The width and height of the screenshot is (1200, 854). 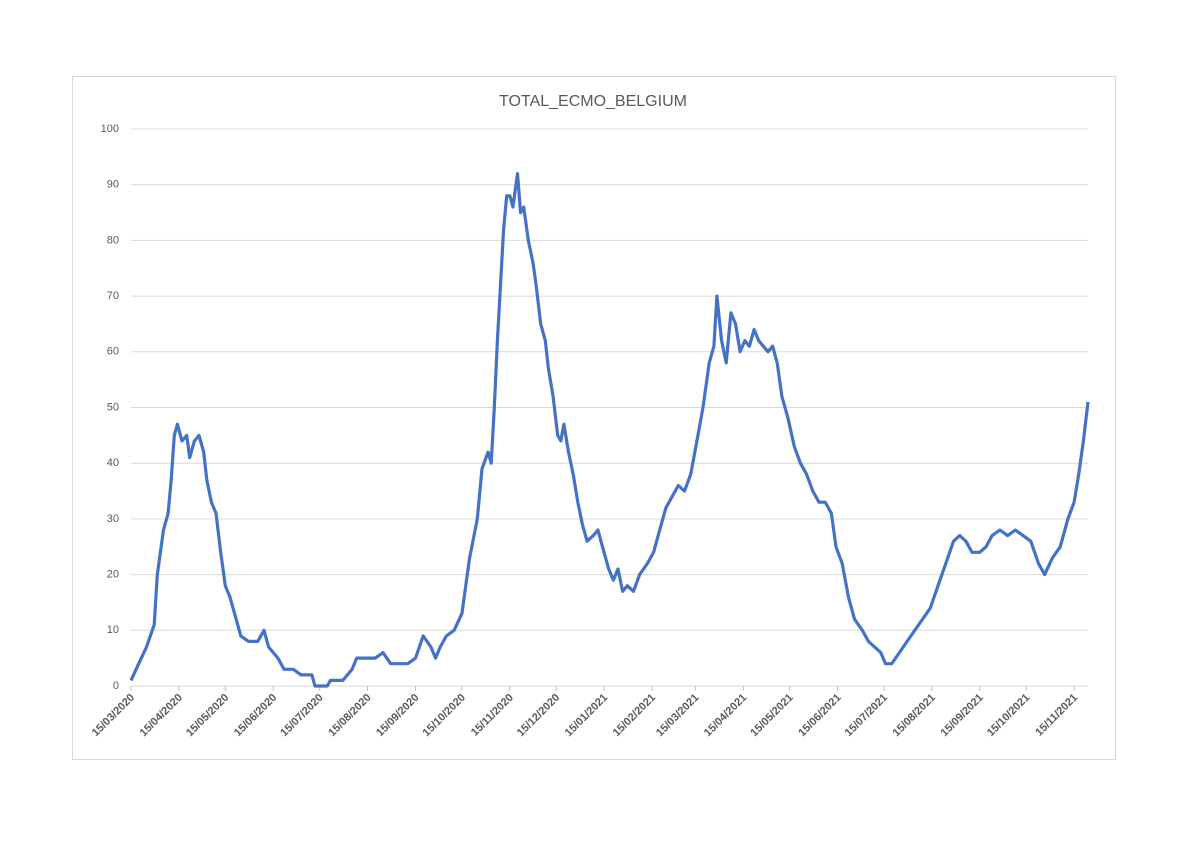 I want to click on chart-title: TOTAL_ECMO_BELGIUM, so click(x=593, y=101).